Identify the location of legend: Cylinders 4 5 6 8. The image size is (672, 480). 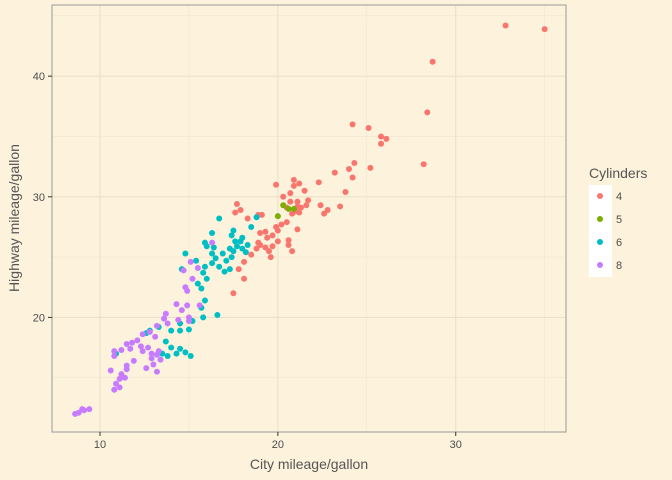
(618, 221).